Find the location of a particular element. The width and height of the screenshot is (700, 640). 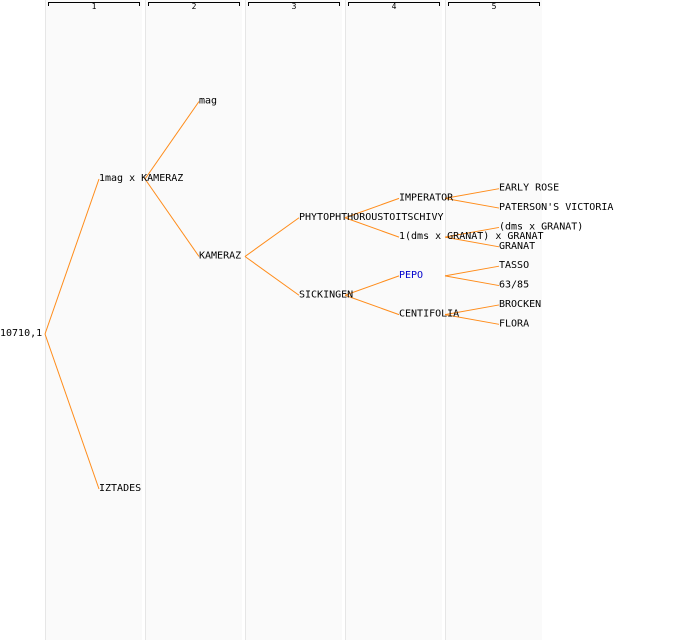

cross-node-imperator: IMPERATOR is located at coordinates (426, 197).